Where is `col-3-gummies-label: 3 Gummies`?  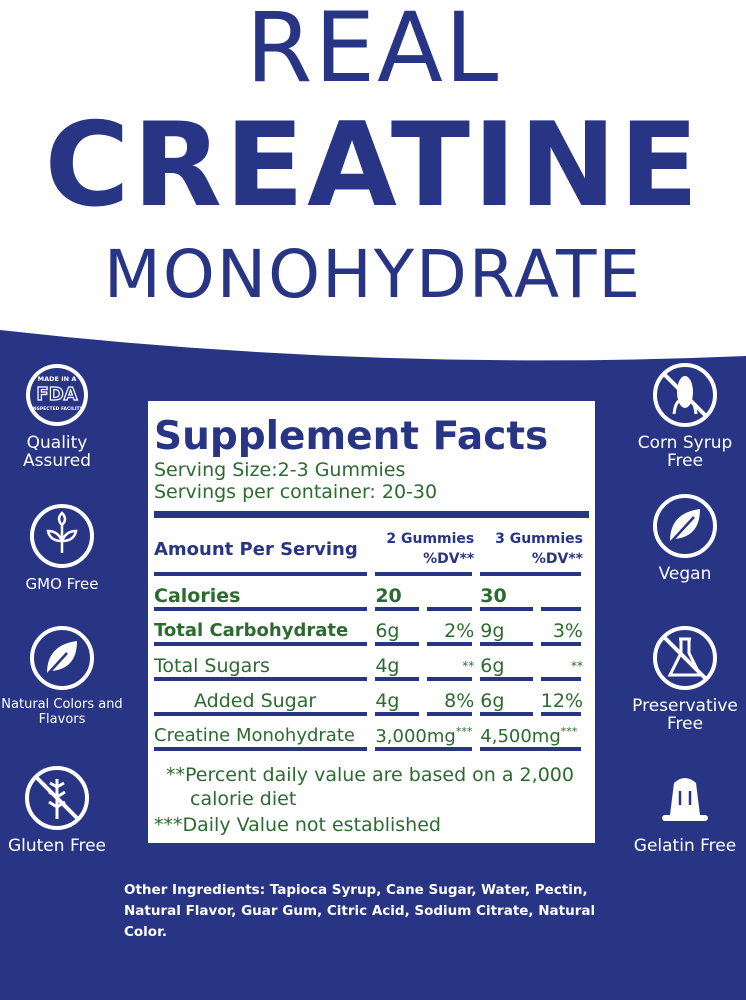
col-3-gummies-label: 3 Gummies is located at coordinates (539, 539).